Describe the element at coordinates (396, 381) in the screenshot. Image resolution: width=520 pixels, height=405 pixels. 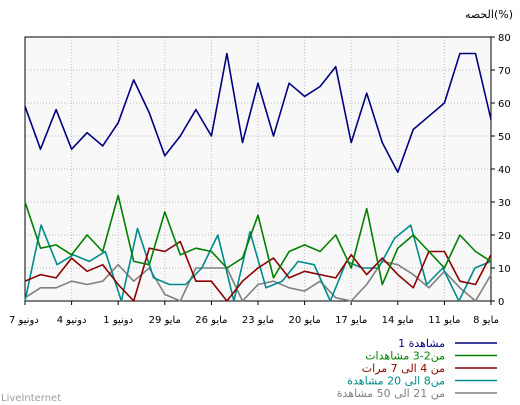
I see `legend-label: من8 الى 20 مشاهدة` at that location.